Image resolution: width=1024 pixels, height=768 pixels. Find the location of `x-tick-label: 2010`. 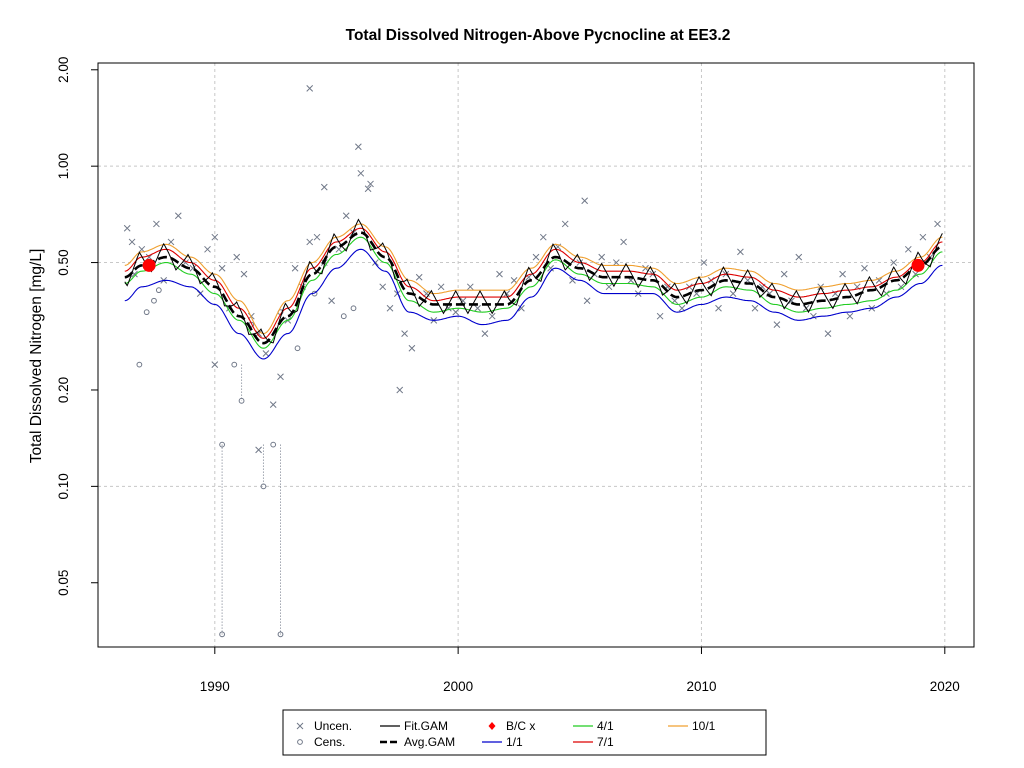

x-tick-label: 2010 is located at coordinates (701, 686).